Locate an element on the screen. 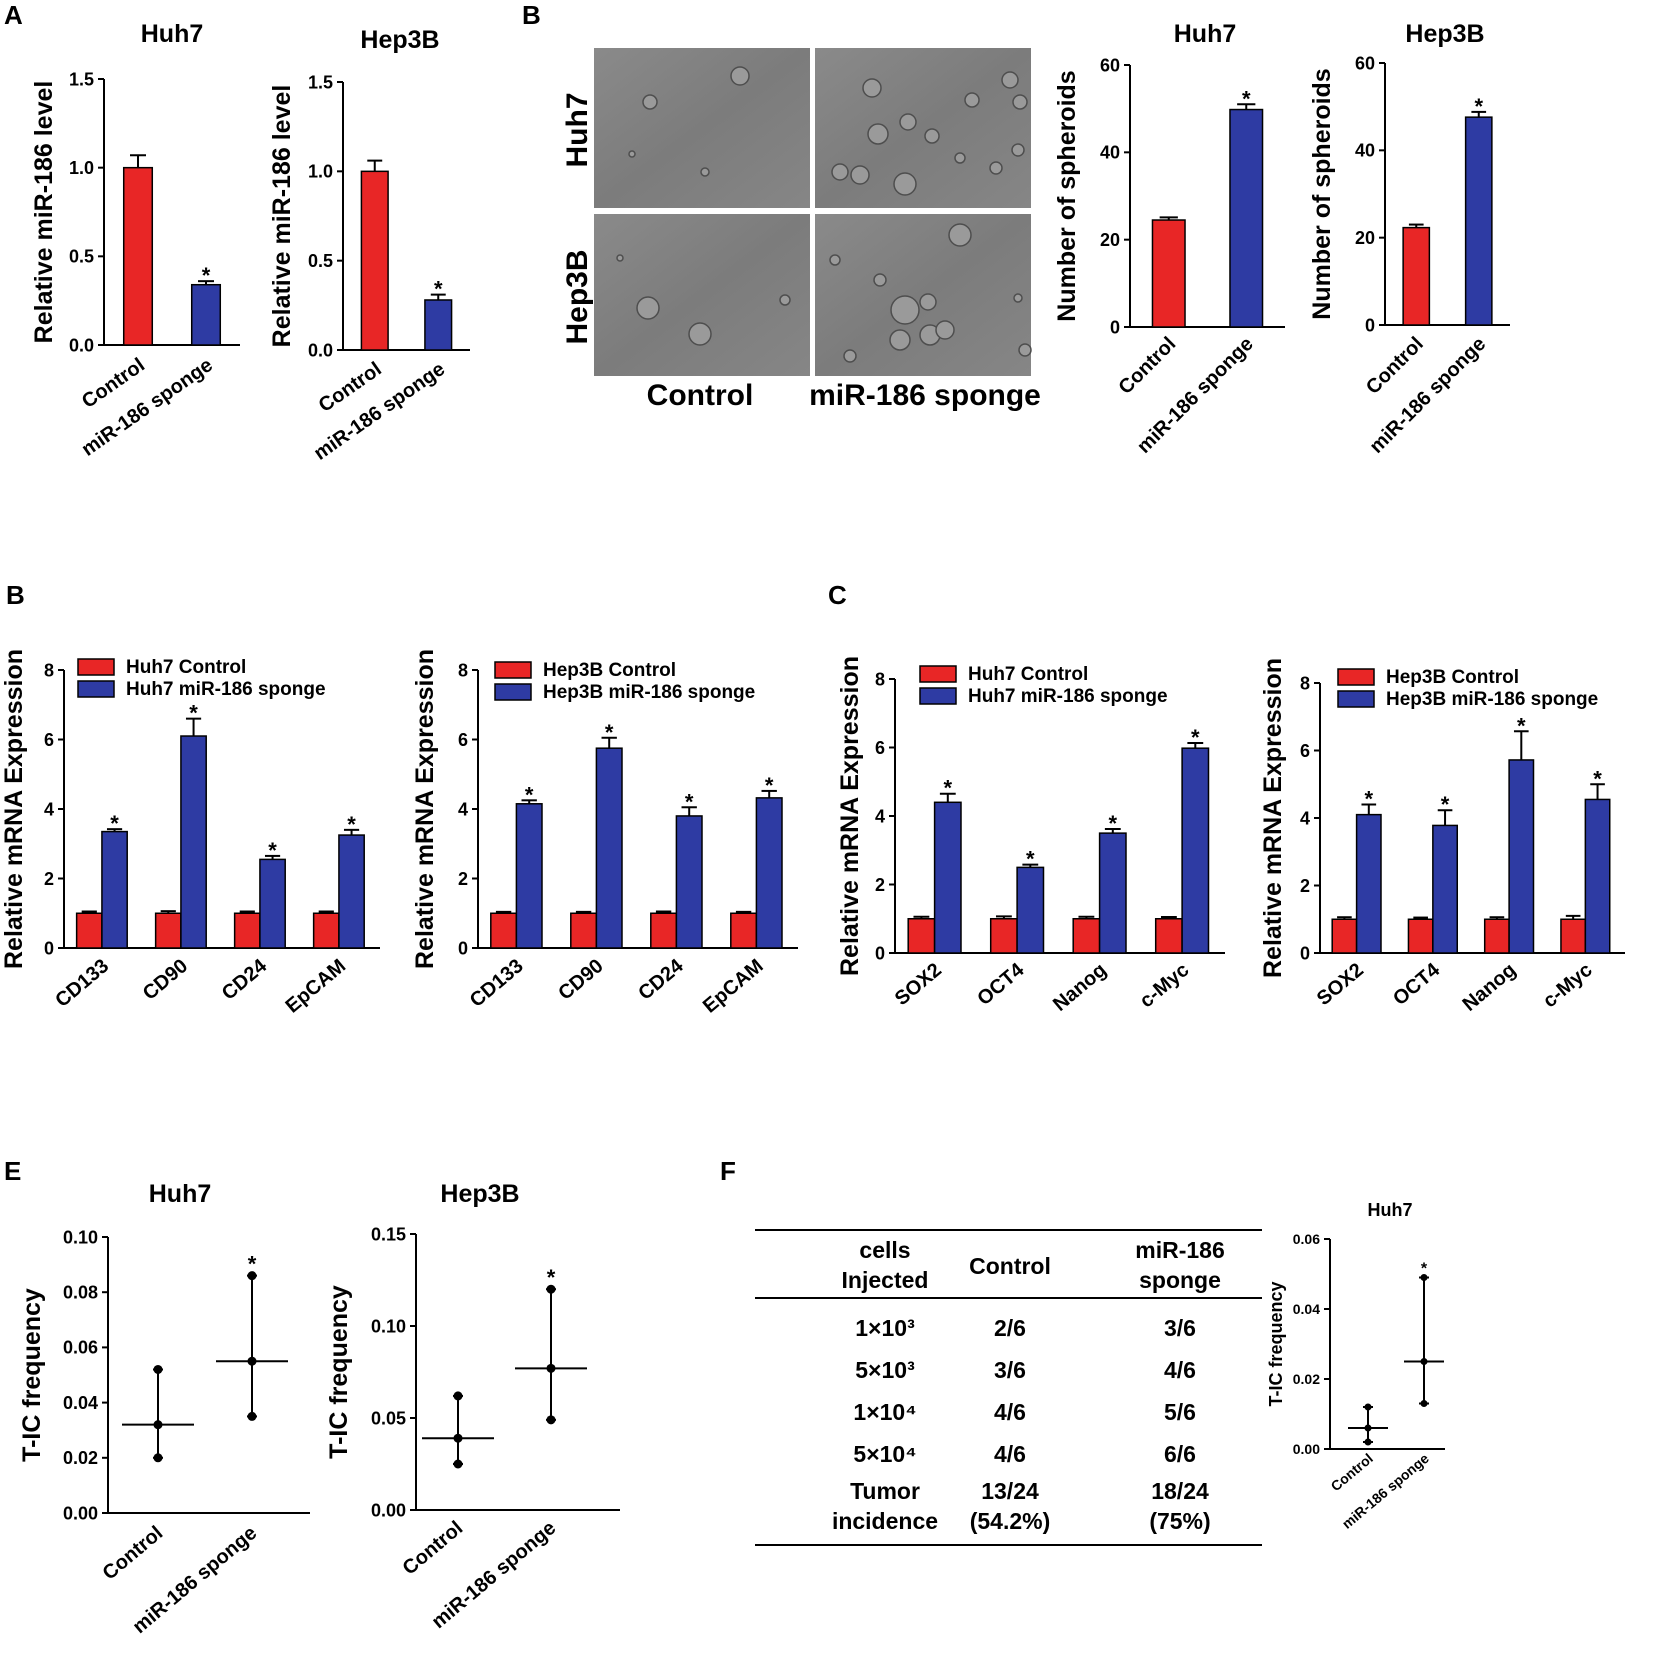 The height and width of the screenshot is (1670, 1655). micrograph-hep3b-control is located at coordinates (702, 295).